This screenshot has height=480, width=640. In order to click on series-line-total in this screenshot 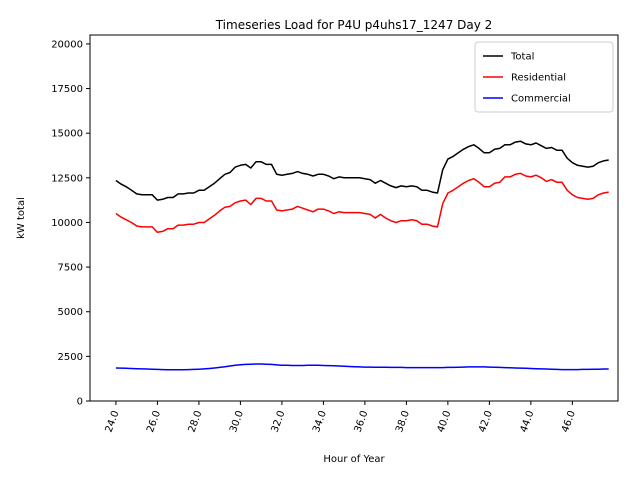, I will do `click(362, 170)`.